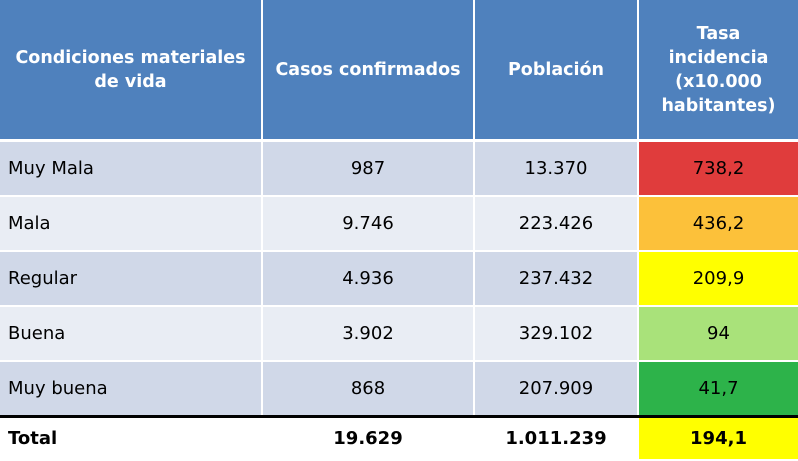 This screenshot has height=461, width=798. I want to click on table-row: Regular 4.936 237.432 209,9, so click(399, 279).